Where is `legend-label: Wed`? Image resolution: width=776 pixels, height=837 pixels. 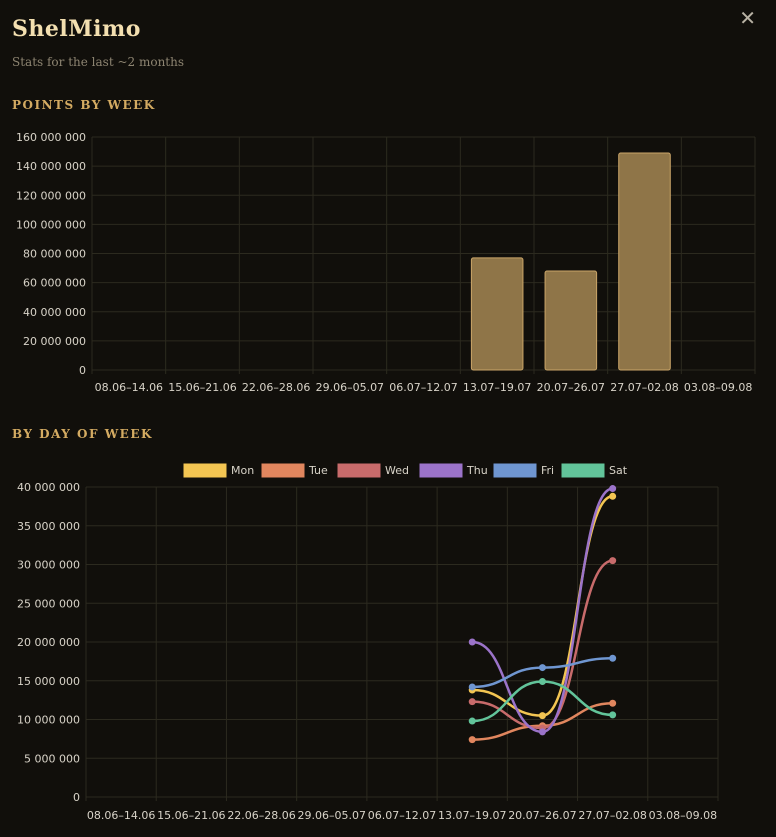 legend-label: Wed is located at coordinates (397, 470).